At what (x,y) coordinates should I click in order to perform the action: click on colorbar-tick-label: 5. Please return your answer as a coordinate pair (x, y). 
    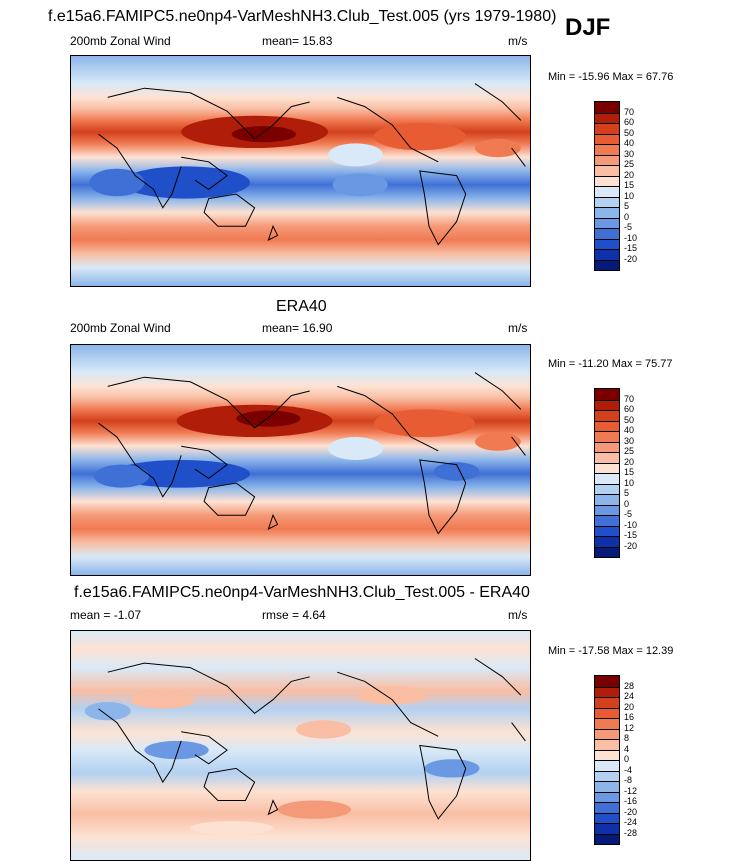
    Looking at the image, I should click on (627, 493).